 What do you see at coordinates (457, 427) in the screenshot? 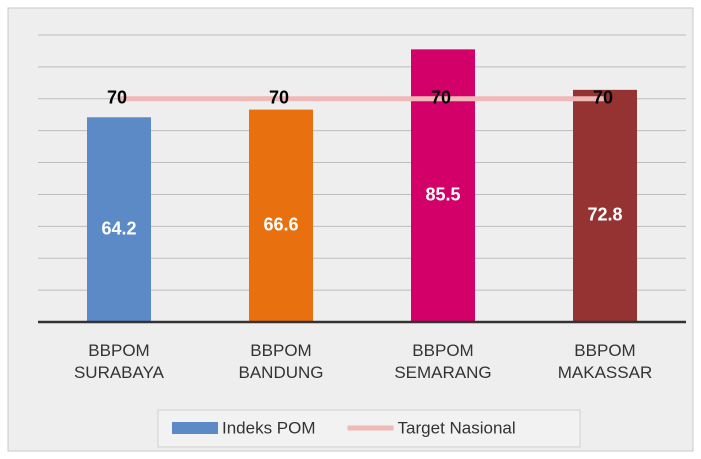
I see `legend-label: Target Nasional` at bounding box center [457, 427].